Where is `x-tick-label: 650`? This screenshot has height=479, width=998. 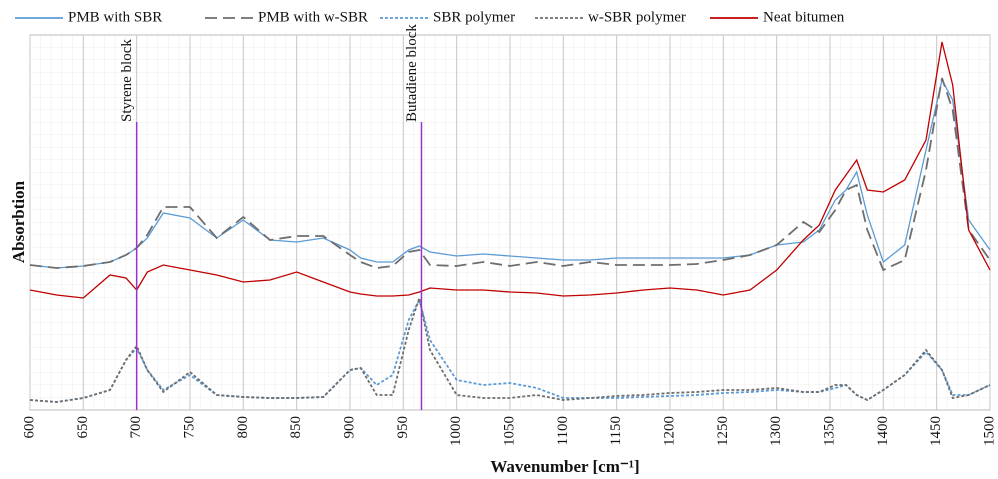
x-tick-label: 650 is located at coordinates (83, 427).